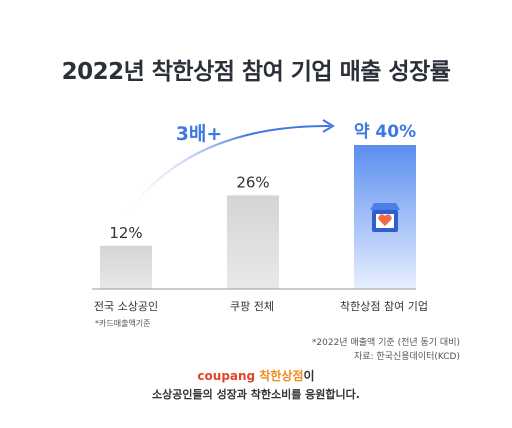 The height and width of the screenshot is (428, 512). What do you see at coordinates (256, 394) in the screenshot?
I see `slogan: 소상공인들의 성장과 착한소비를 응원합니다.` at bounding box center [256, 394].